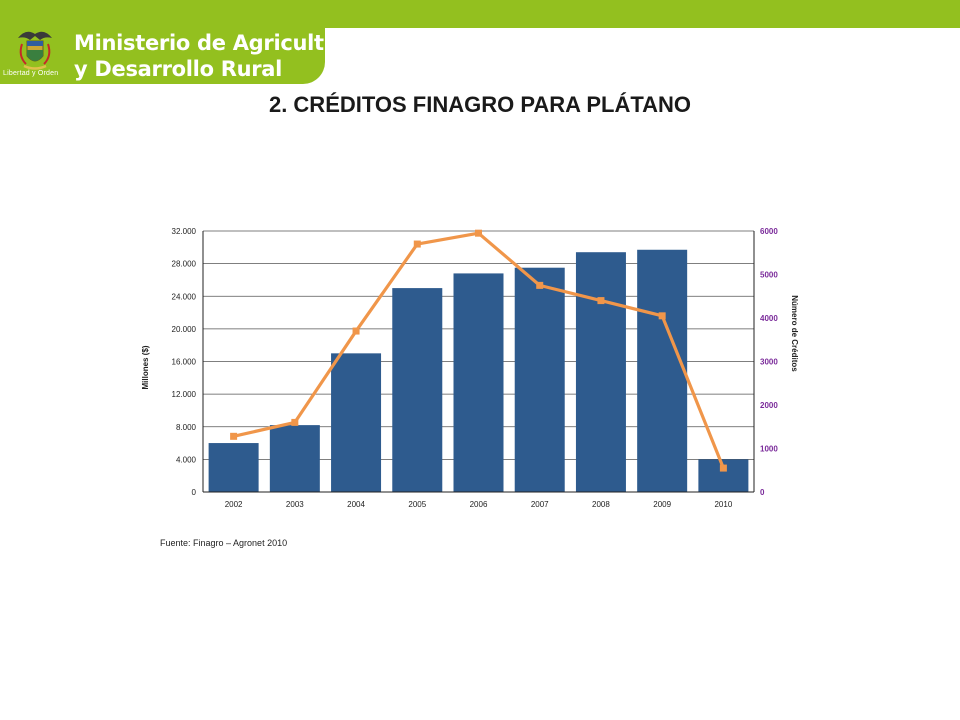 The width and height of the screenshot is (960, 720). I want to click on colombia-coat-of-arms-icon, so click(35, 50).